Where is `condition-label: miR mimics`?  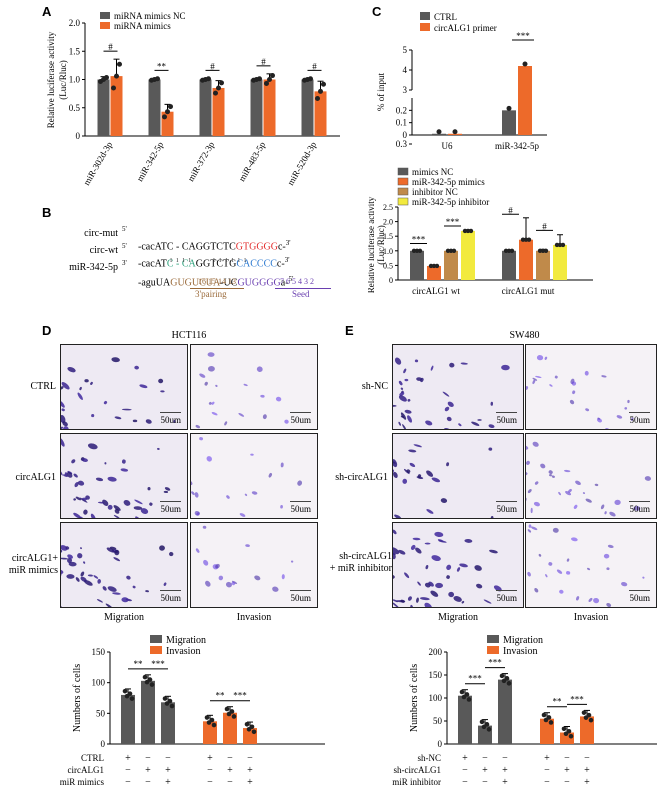 condition-label: miR mimics is located at coordinates (82, 782).